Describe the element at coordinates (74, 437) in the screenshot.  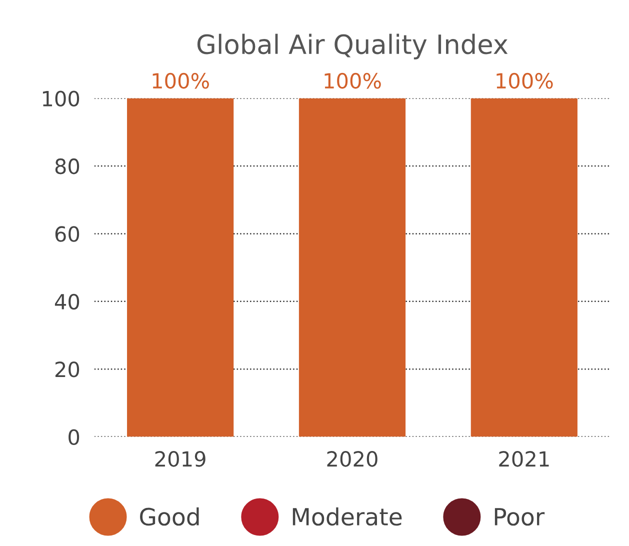
I see `y-tick-label: 0` at that location.